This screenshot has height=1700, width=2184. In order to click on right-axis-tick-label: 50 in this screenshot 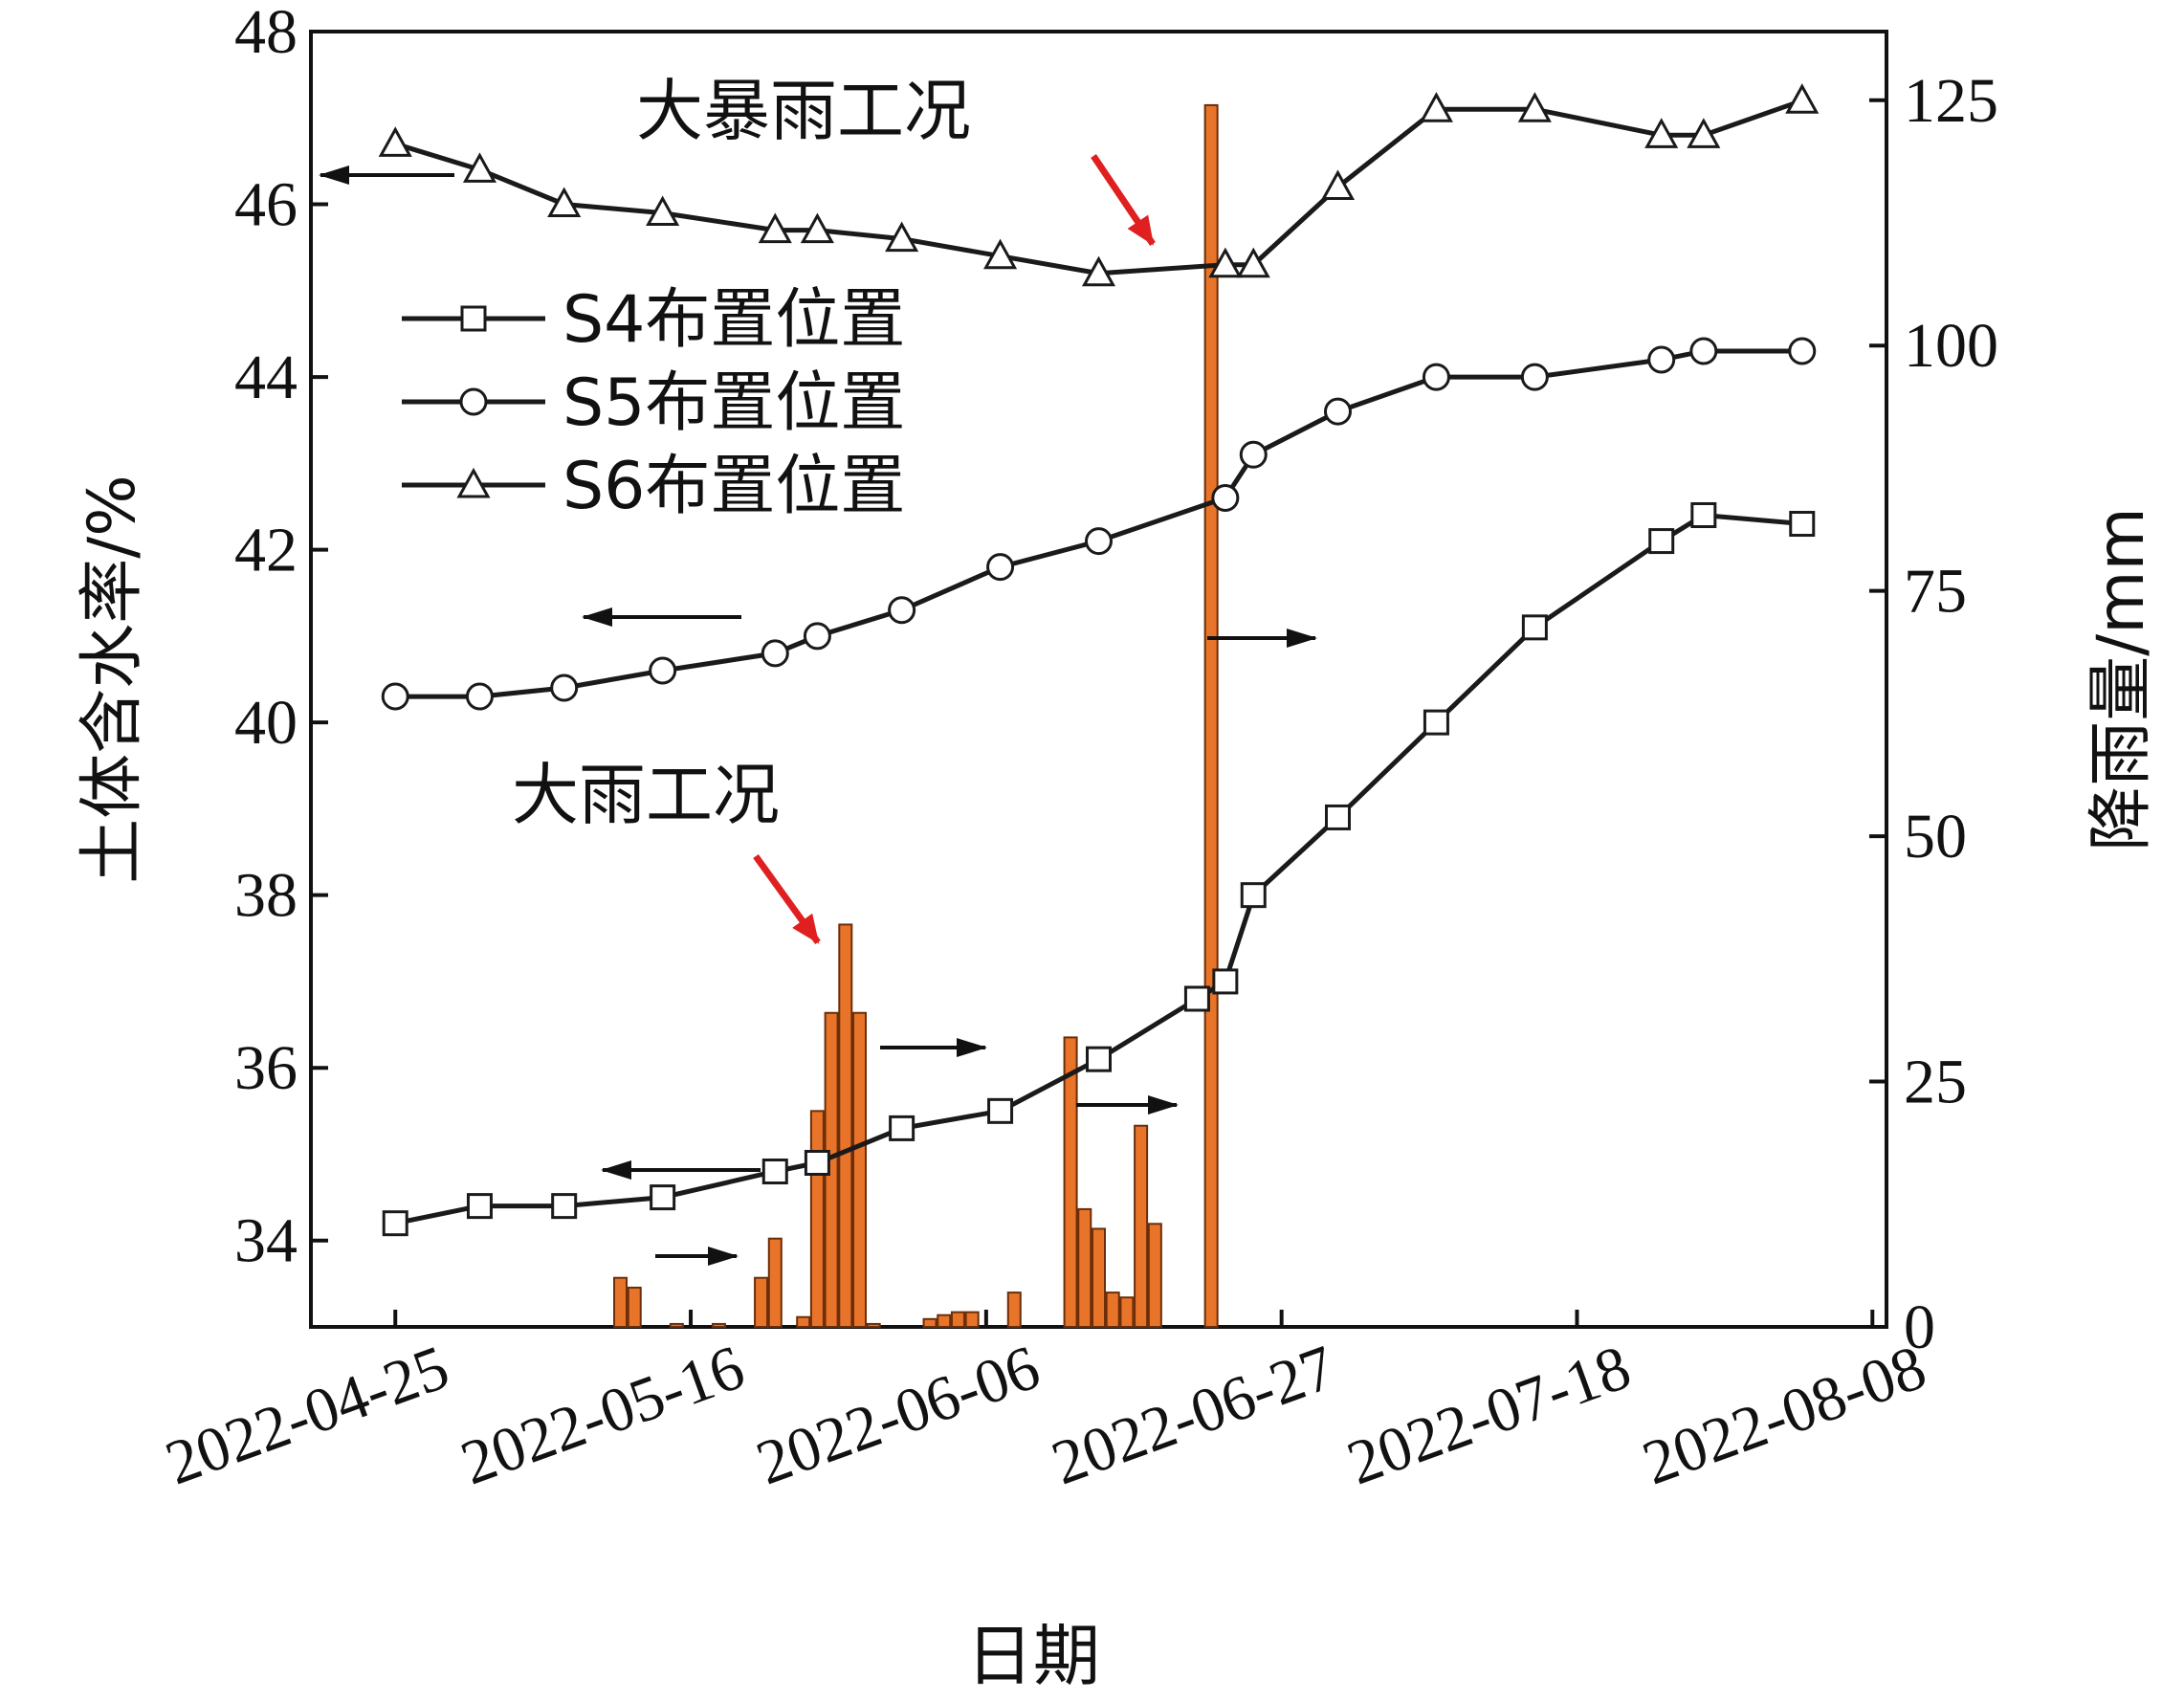, I will do `click(1936, 837)`.